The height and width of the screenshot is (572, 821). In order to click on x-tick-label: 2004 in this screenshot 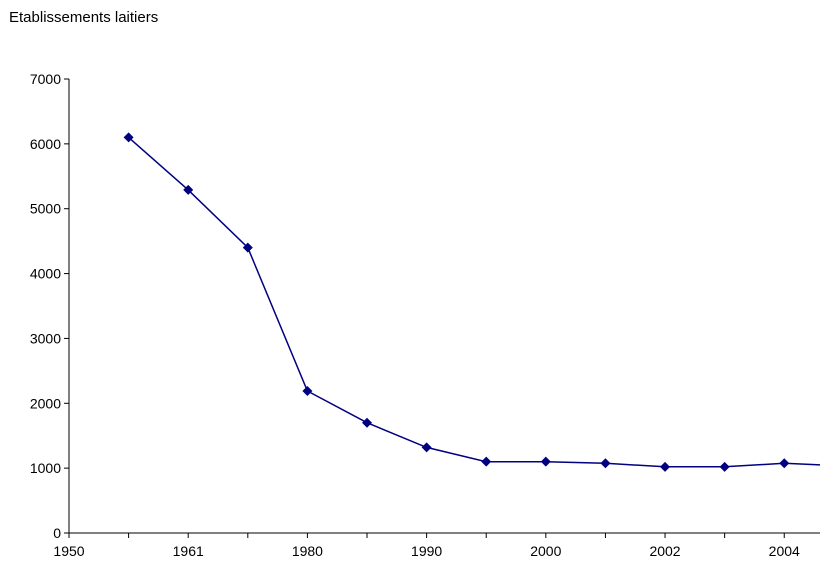, I will do `click(784, 551)`.